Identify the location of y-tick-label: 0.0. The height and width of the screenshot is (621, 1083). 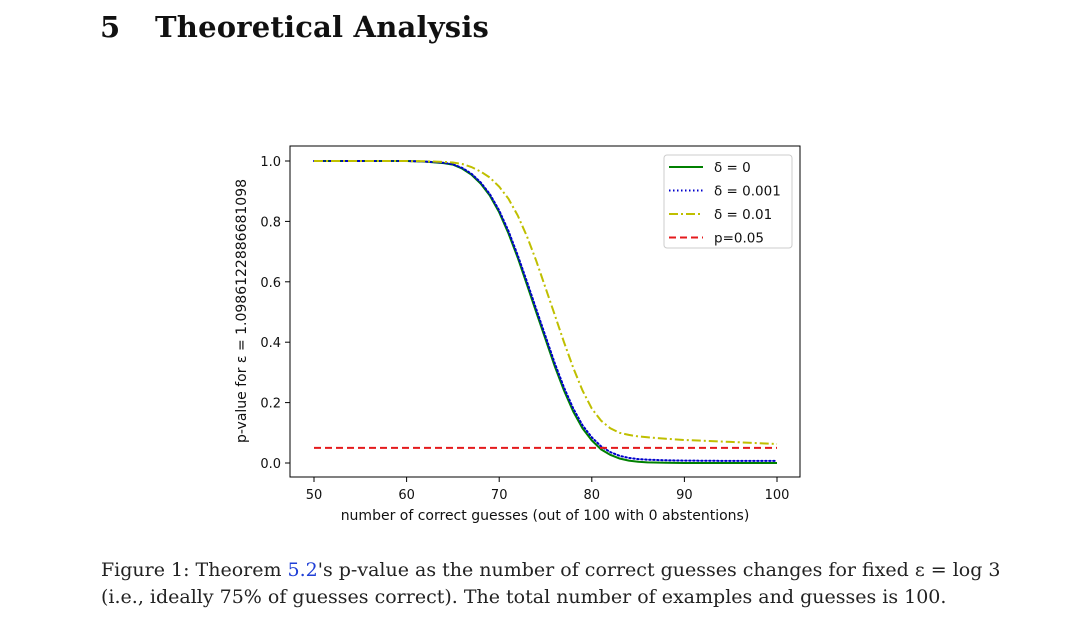
(270, 464).